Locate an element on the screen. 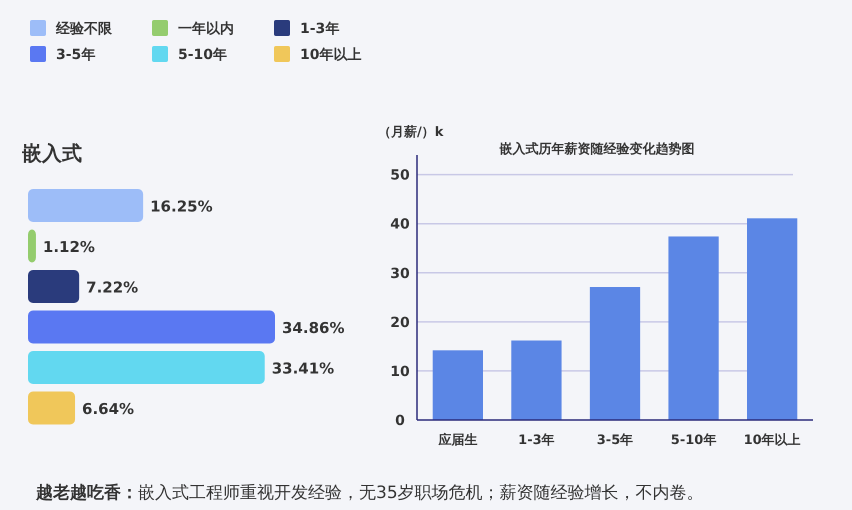 Image resolution: width=852 pixels, height=510 pixels. y-tick-label: 0 is located at coordinates (400, 421).